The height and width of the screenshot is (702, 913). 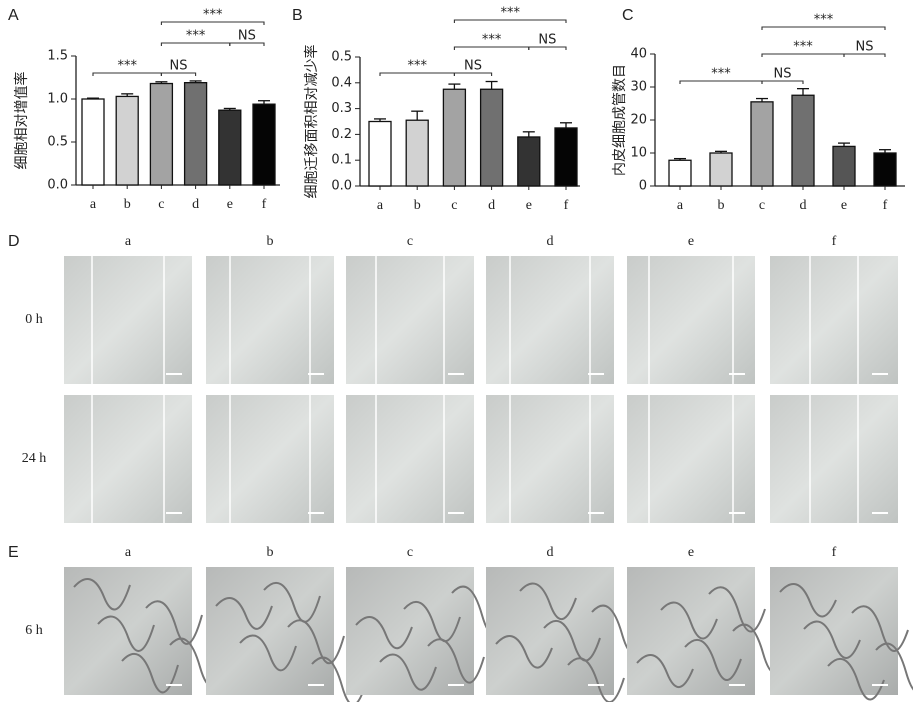 I want to click on column-label: b, so click(x=270, y=552).